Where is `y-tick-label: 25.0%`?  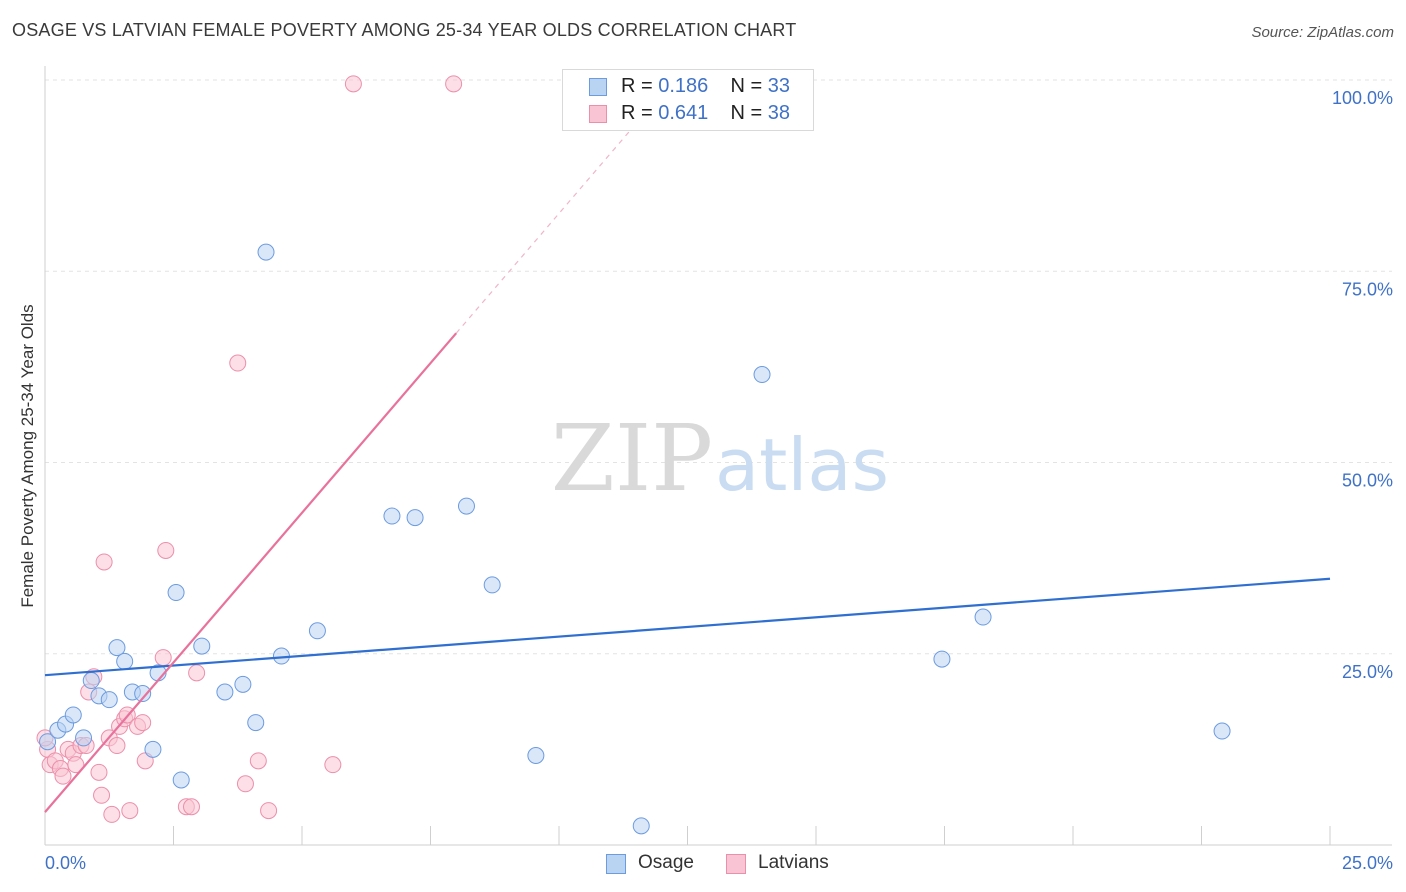 y-tick-label: 25.0% is located at coordinates (1367, 672).